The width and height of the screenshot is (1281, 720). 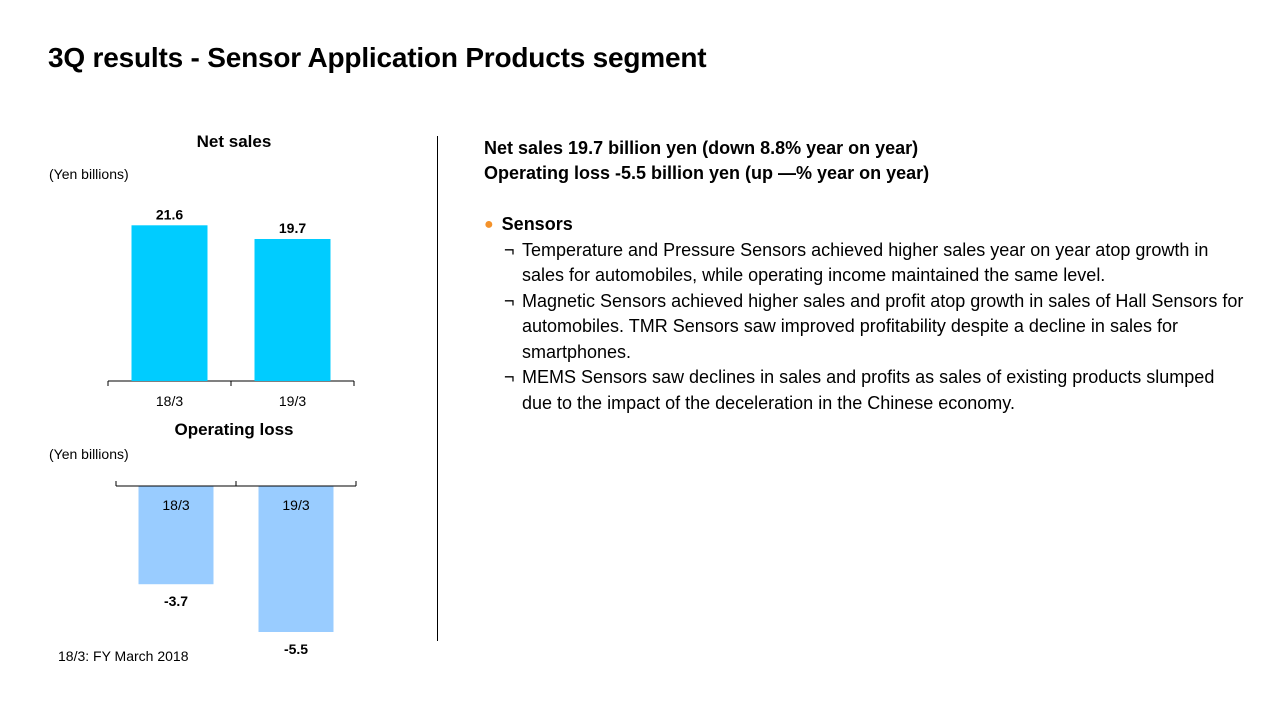 What do you see at coordinates (234, 429) in the screenshot?
I see `operating-loss-chart-title: Operating loss` at bounding box center [234, 429].